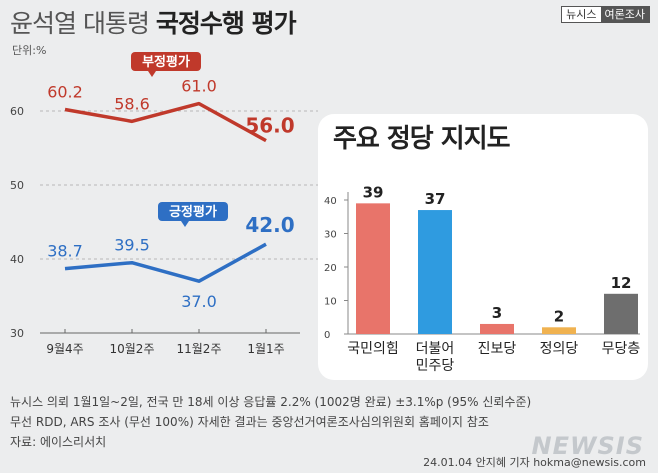  I want to click on x-tick-label: 11월2주, so click(199, 349).